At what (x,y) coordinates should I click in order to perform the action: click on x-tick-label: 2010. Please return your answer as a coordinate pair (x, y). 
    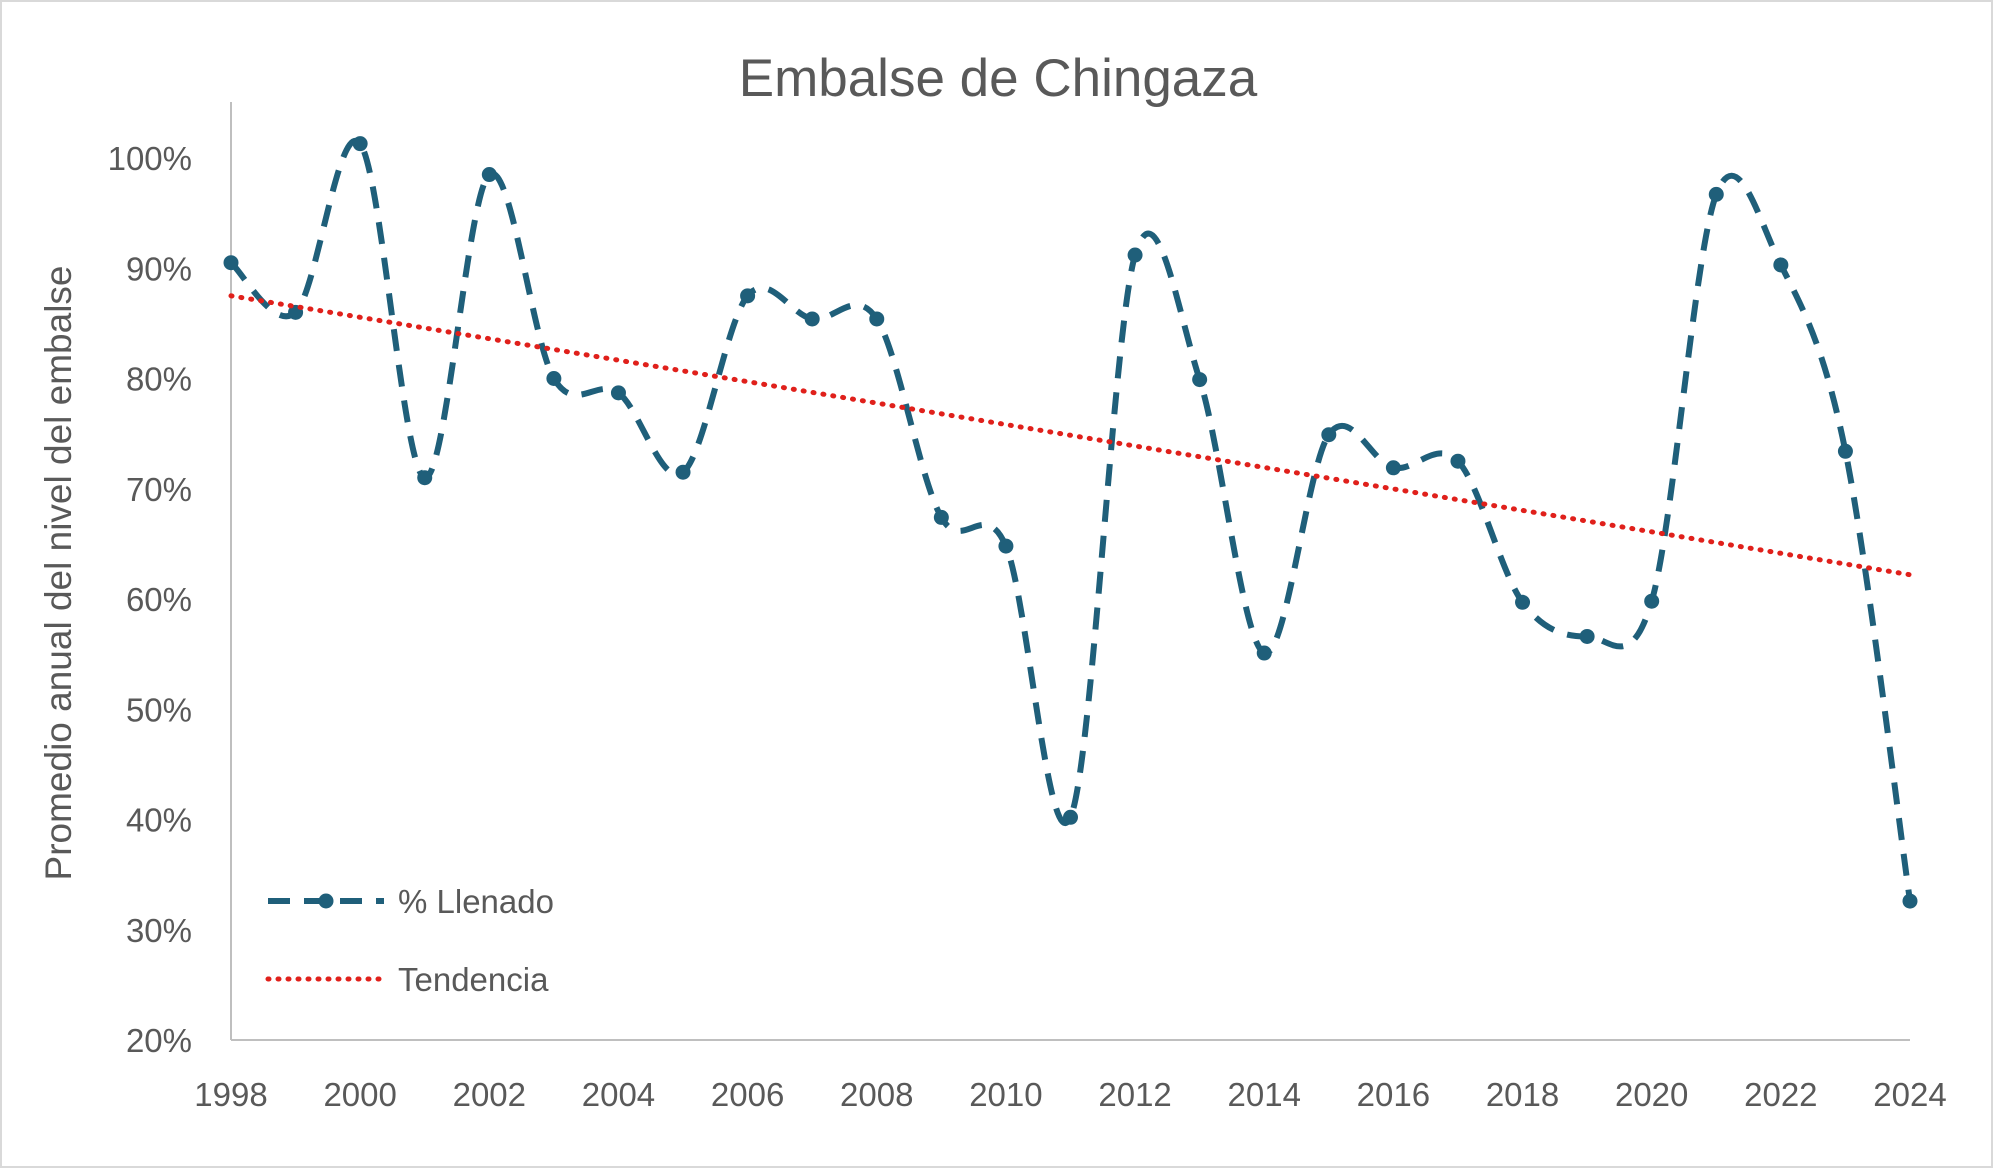
    Looking at the image, I should click on (1005, 1094).